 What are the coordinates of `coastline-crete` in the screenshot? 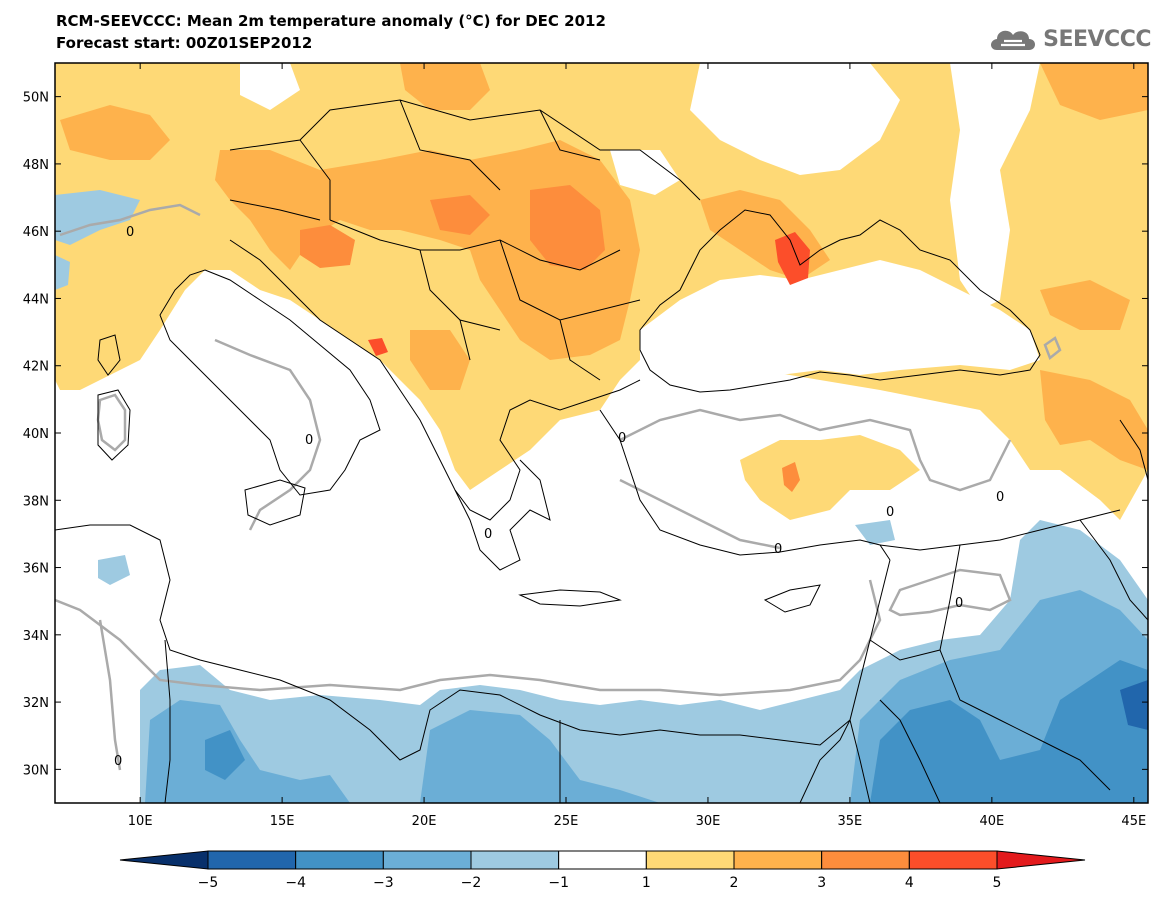 It's located at (570, 598).